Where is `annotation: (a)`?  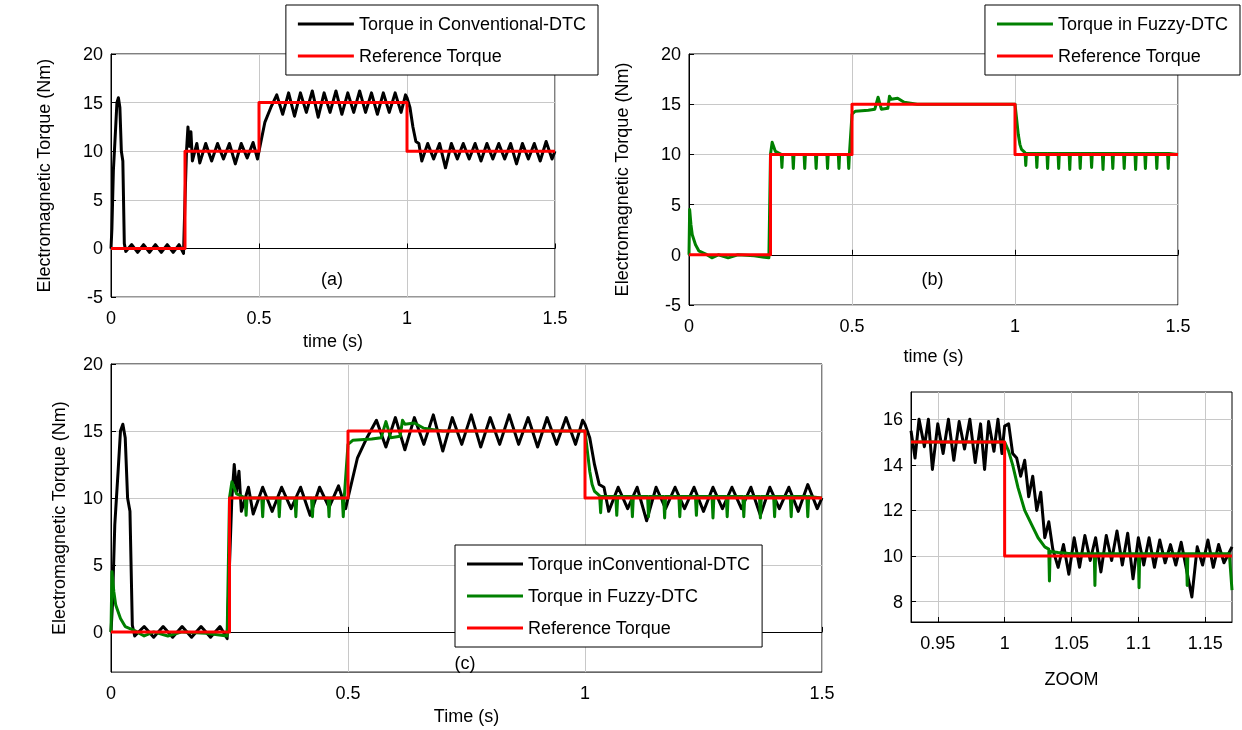 annotation: (a) is located at coordinates (332, 278).